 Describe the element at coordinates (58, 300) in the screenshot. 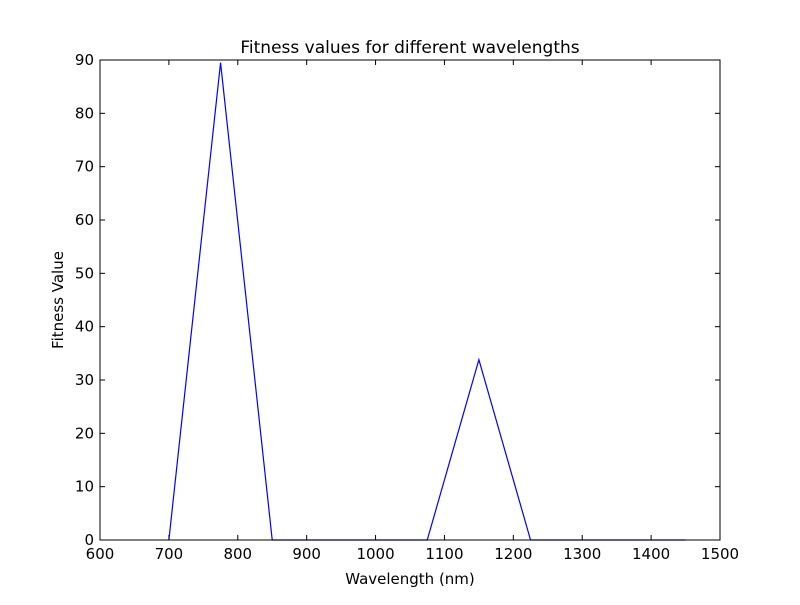

I see `y-axis-label: Fitness Value` at that location.